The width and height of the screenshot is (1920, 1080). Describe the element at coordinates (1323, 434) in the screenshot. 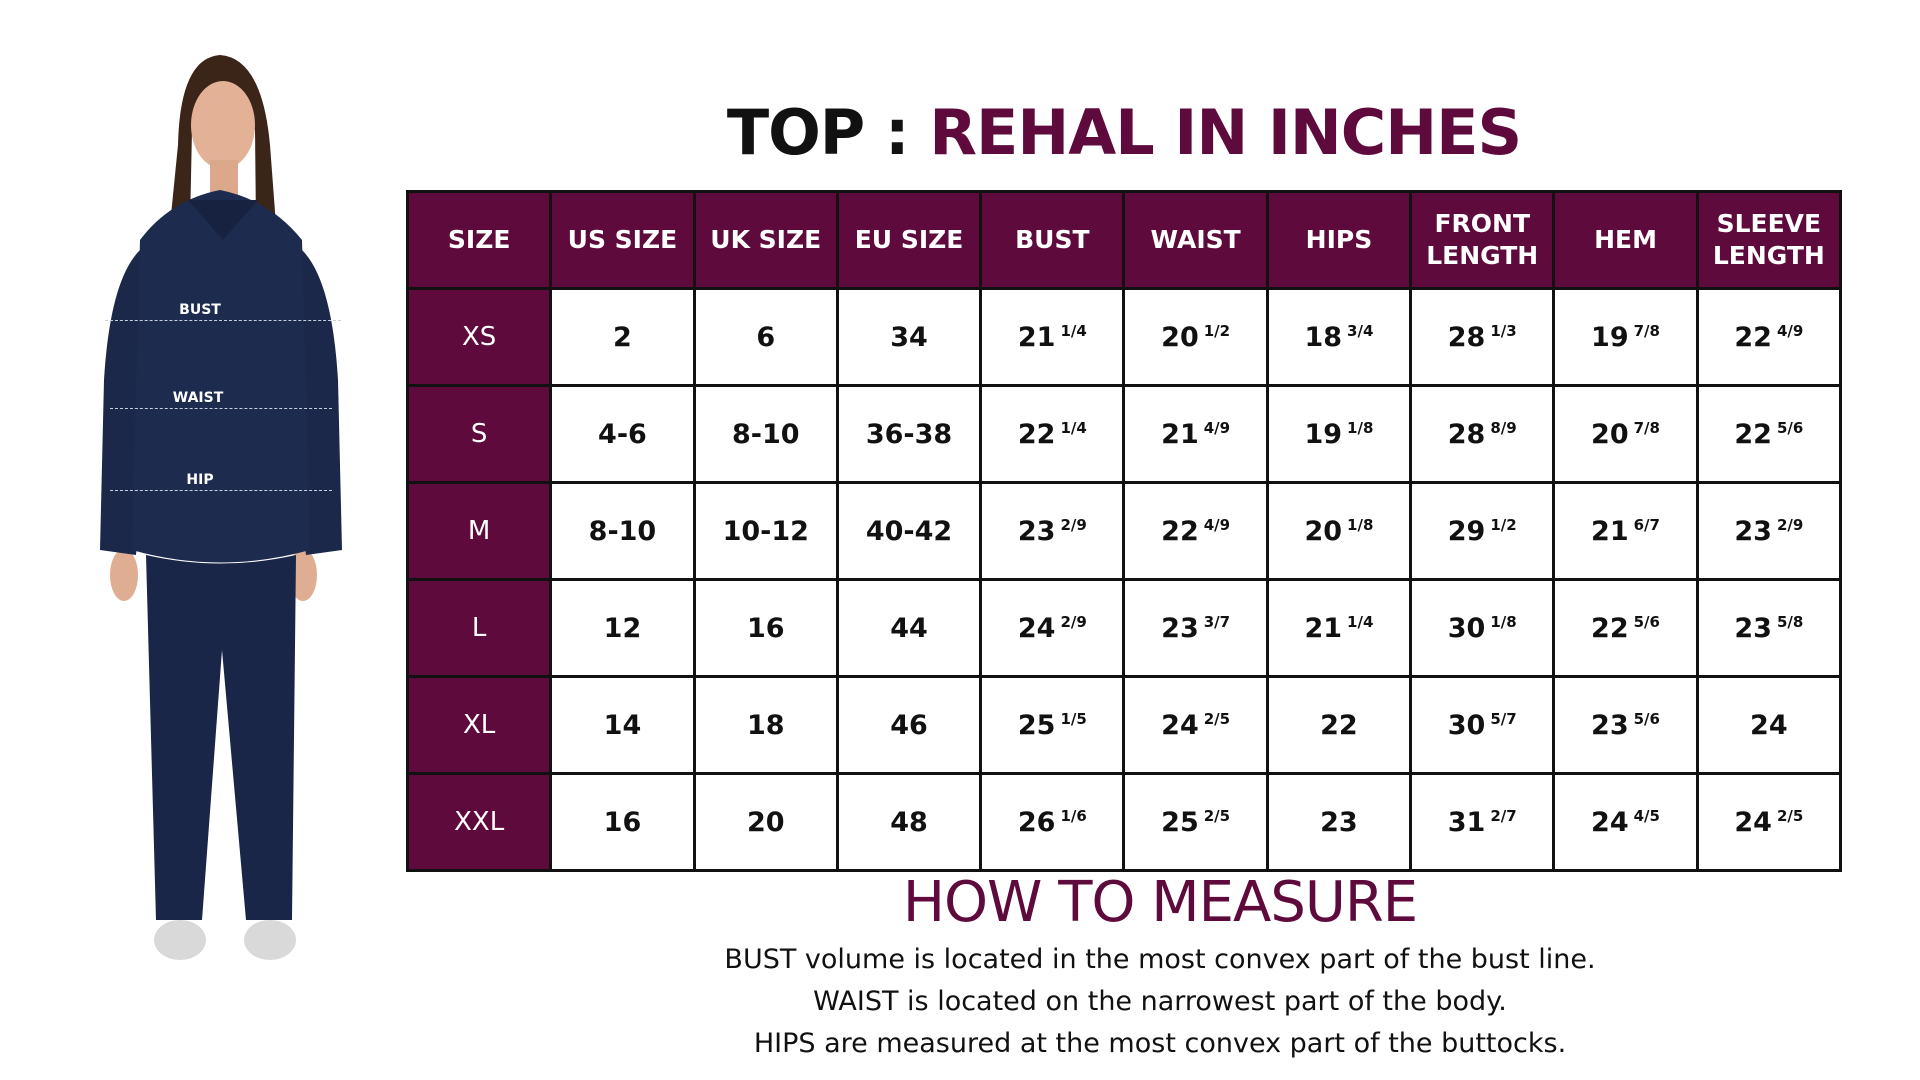

I see `measurement-whole: 19` at that location.